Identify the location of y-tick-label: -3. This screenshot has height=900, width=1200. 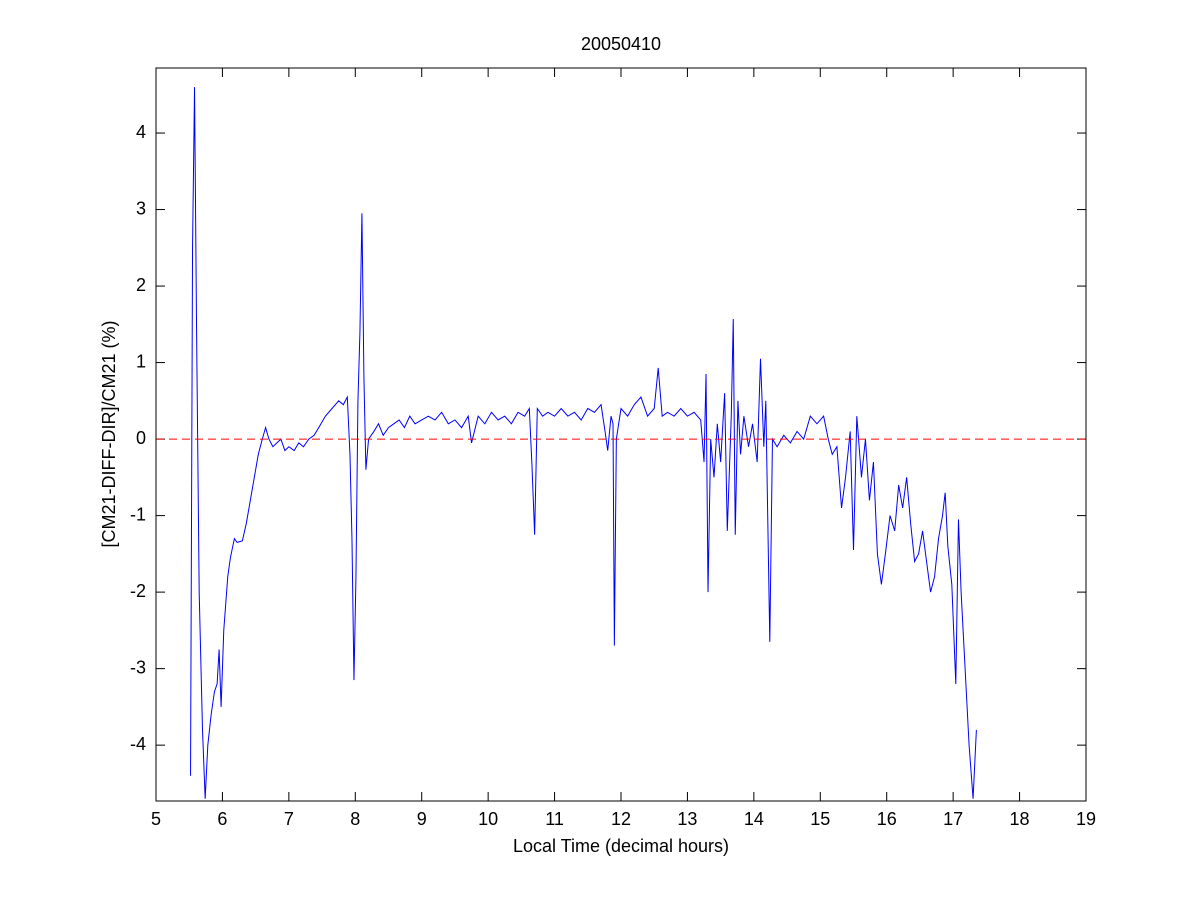
(138, 667).